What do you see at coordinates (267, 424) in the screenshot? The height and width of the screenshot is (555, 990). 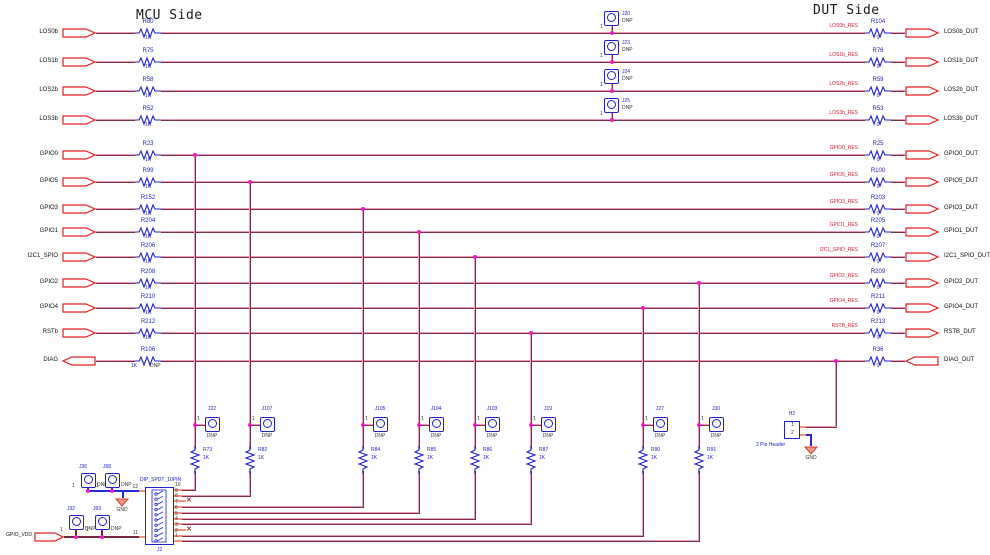 I see `jumper-J107` at bounding box center [267, 424].